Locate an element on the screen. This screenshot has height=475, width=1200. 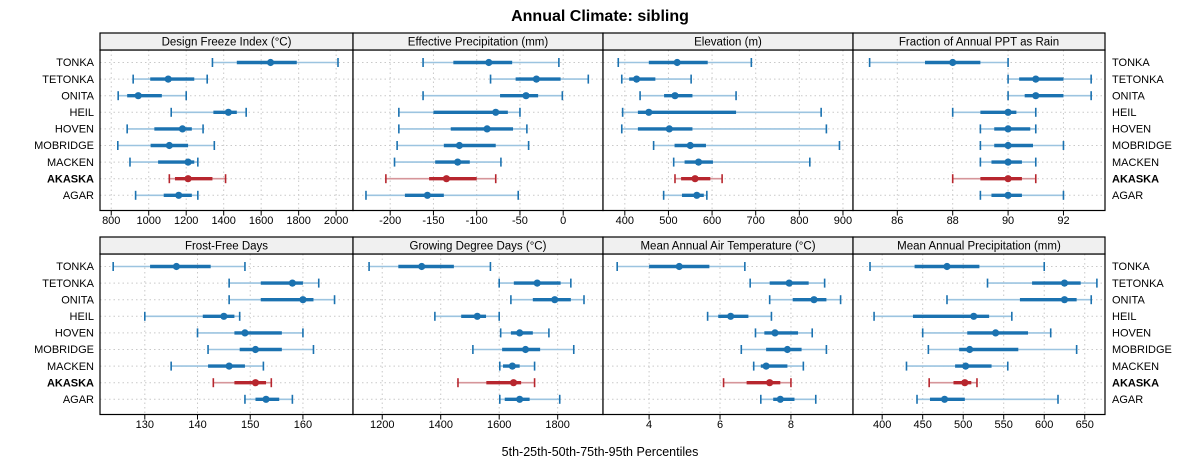
panel-mean-annual-air-temperature-c: 4 6 8 Mean Annual Air Temperature (°C) is located at coordinates (728, 333).